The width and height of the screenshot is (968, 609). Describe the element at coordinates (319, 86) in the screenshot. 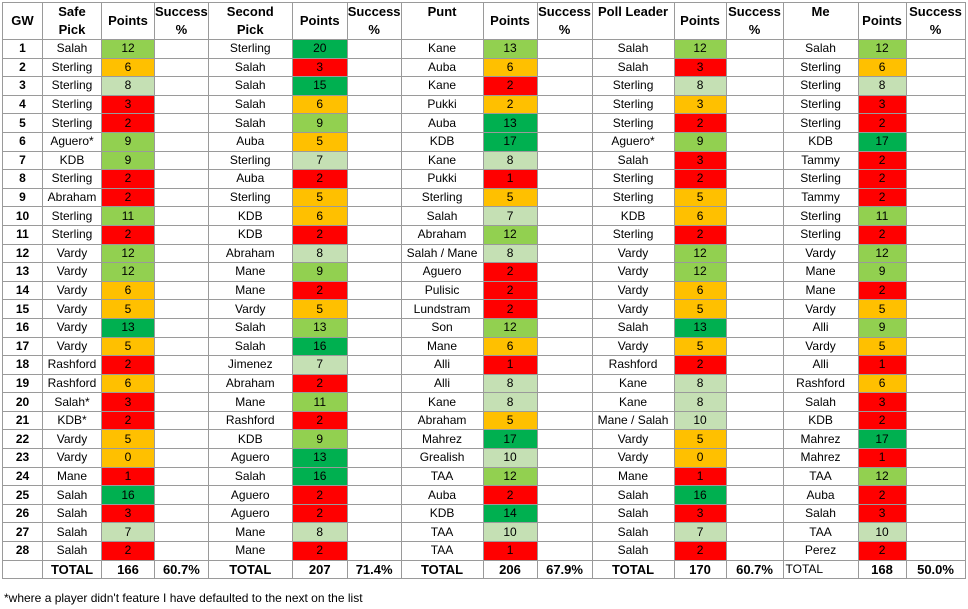

I see `second-points-cell: 15` at that location.